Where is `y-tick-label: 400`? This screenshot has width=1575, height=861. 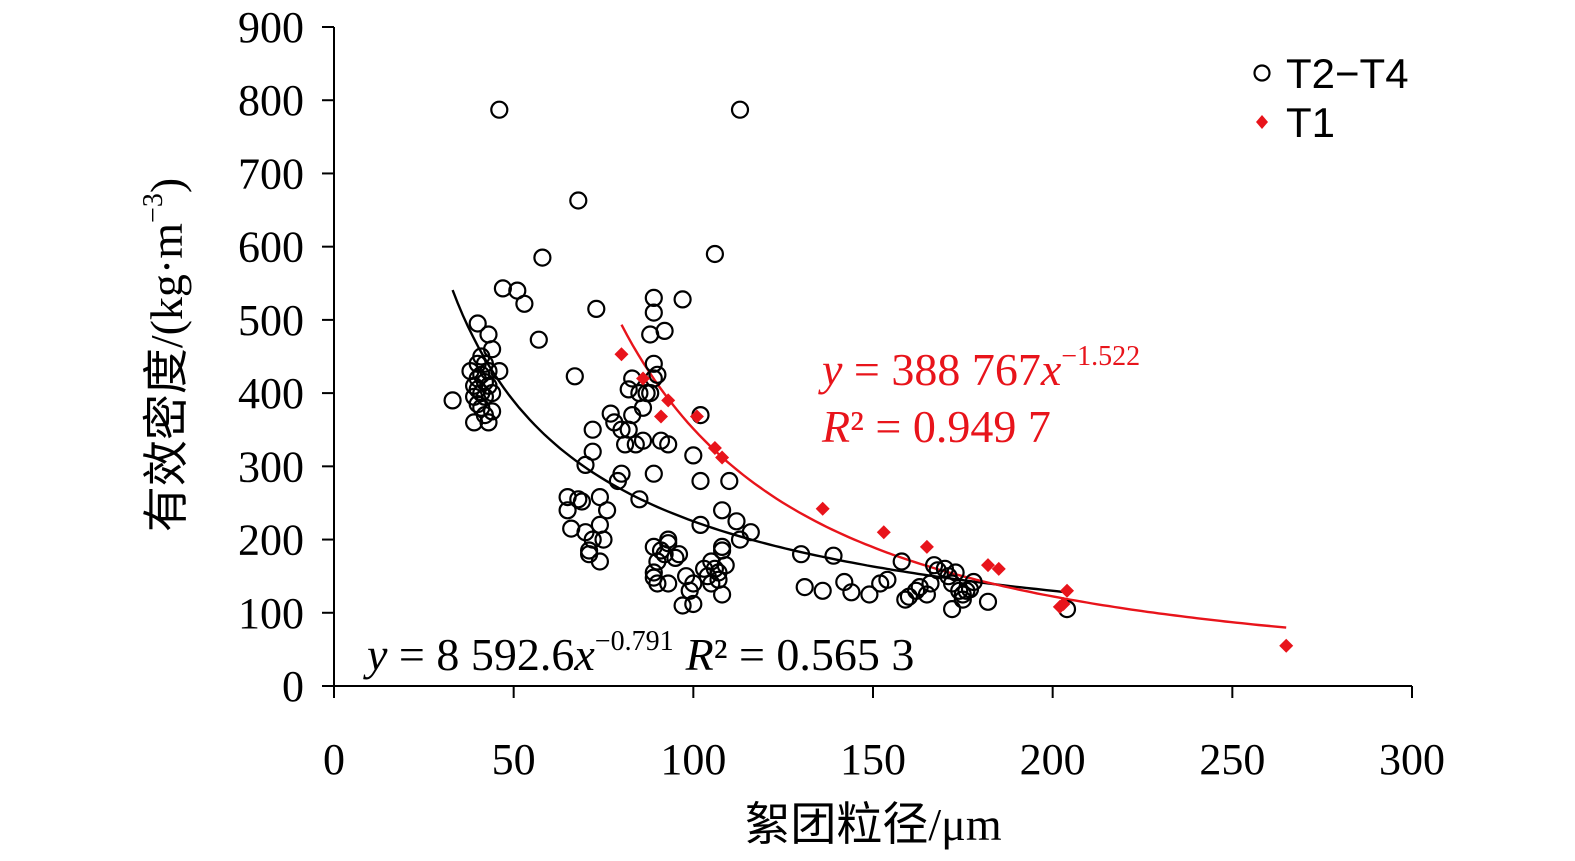
y-tick-label: 400 is located at coordinates (271, 393).